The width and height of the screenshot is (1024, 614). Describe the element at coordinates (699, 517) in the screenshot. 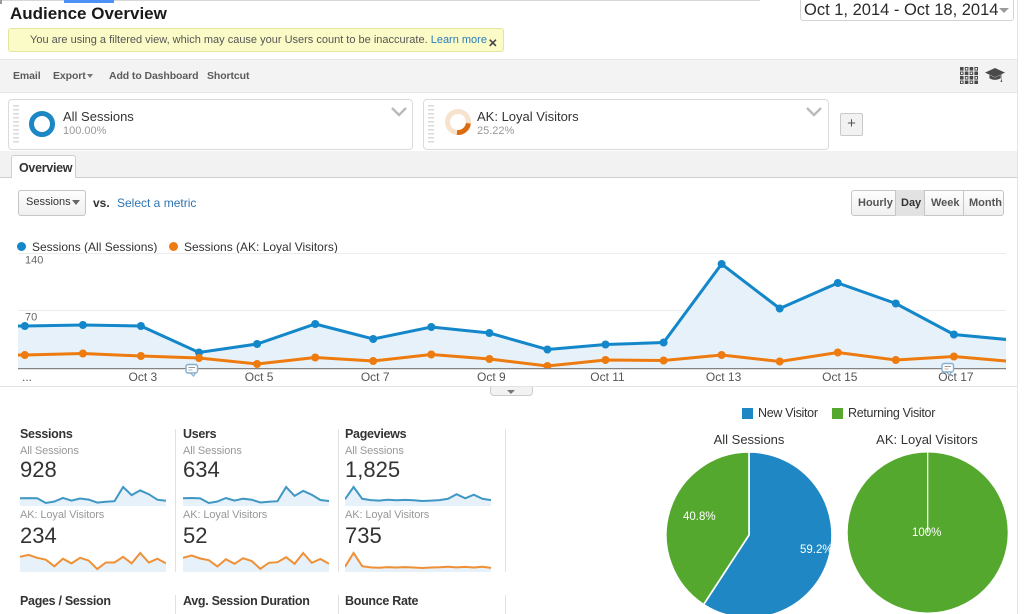

I see `svg-text: 40.8%` at that location.